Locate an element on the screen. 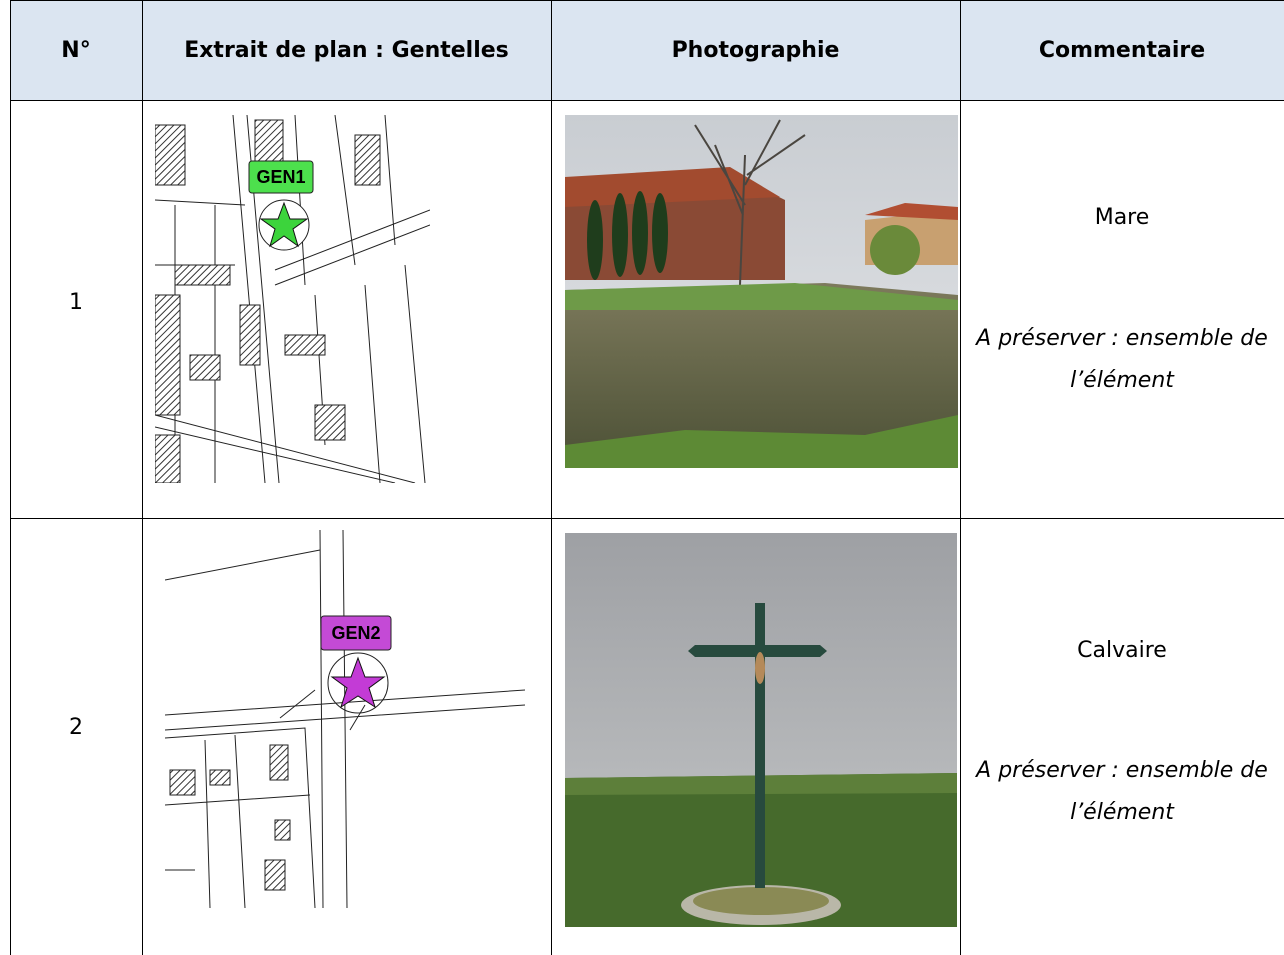 This screenshot has height=955, width=1284. header-cell: Photographie is located at coordinates (755, 50).